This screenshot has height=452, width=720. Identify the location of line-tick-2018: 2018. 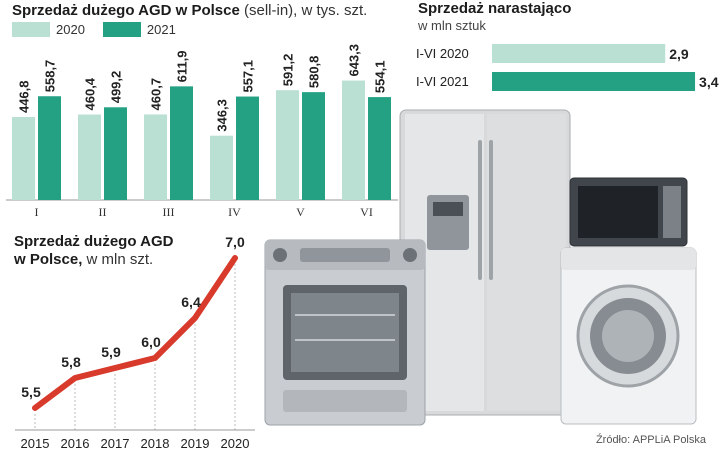
(155, 443).